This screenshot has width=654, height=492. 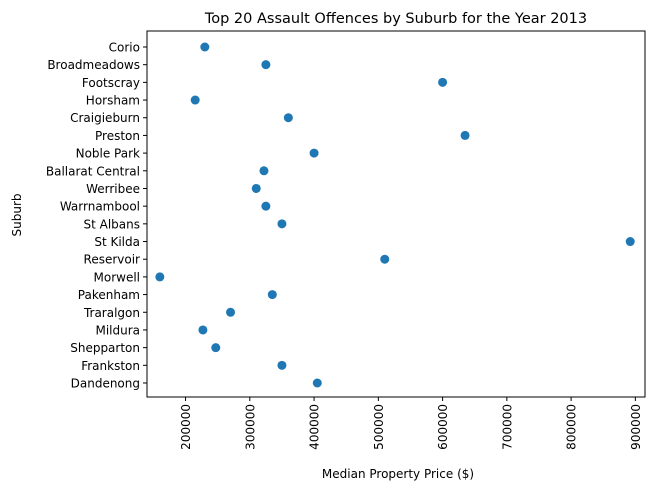 What do you see at coordinates (93, 171) in the screenshot?
I see `y-tick-label: Ballarat Central` at bounding box center [93, 171].